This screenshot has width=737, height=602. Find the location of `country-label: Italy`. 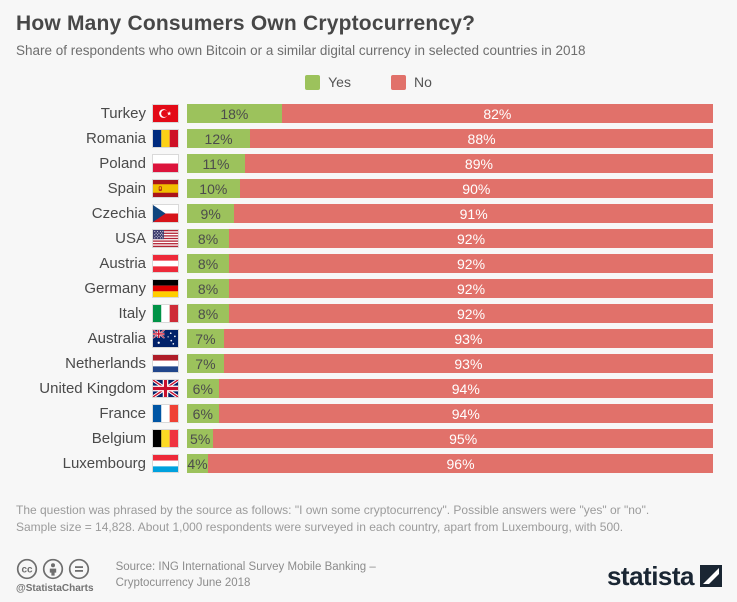

country-label: Italy is located at coordinates (132, 313).